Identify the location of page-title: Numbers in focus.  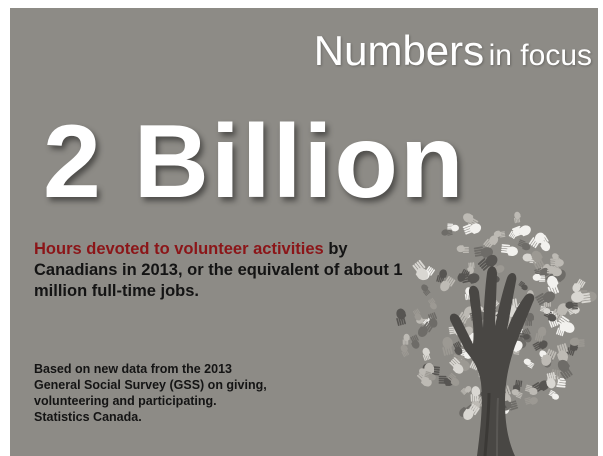
(453, 51).